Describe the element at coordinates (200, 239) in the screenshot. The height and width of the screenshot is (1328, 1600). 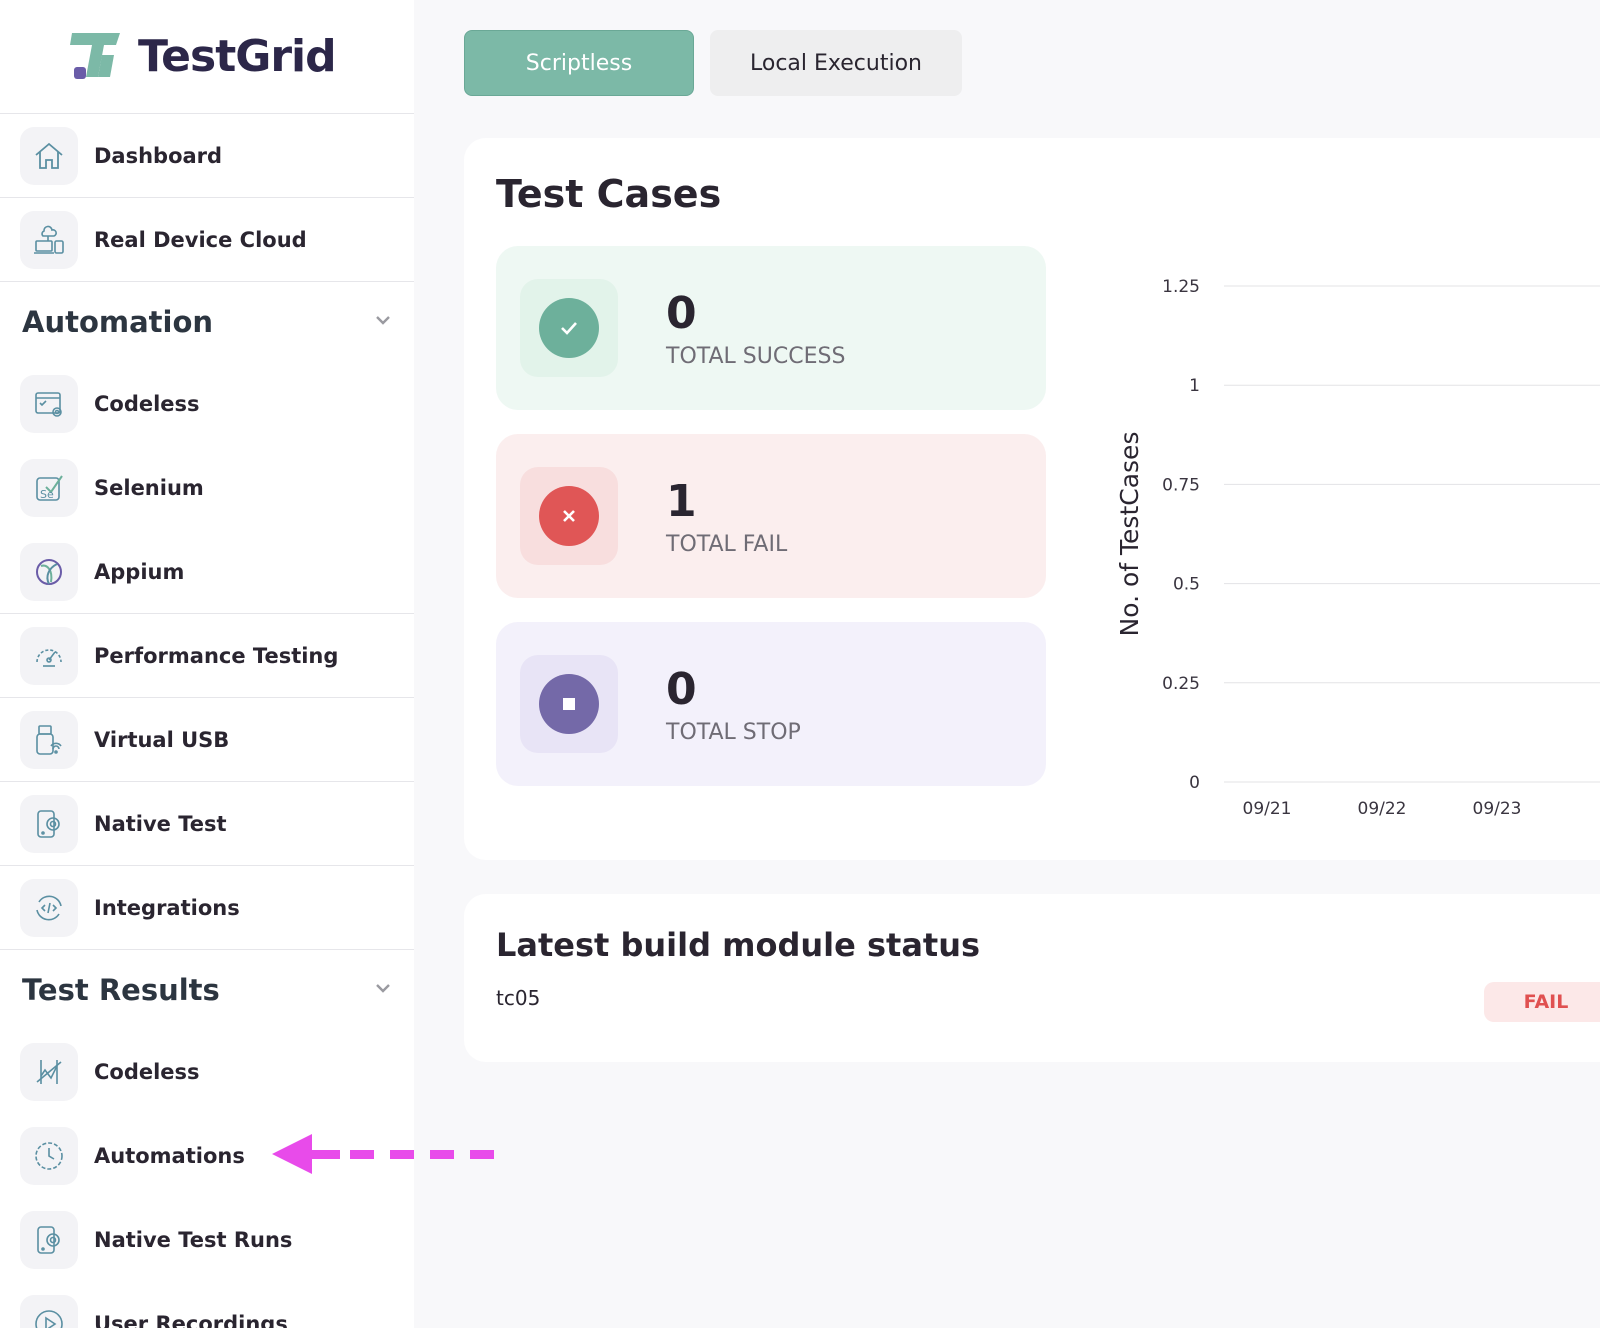
I see `sidebar-item-label: Real Device Cloud` at that location.